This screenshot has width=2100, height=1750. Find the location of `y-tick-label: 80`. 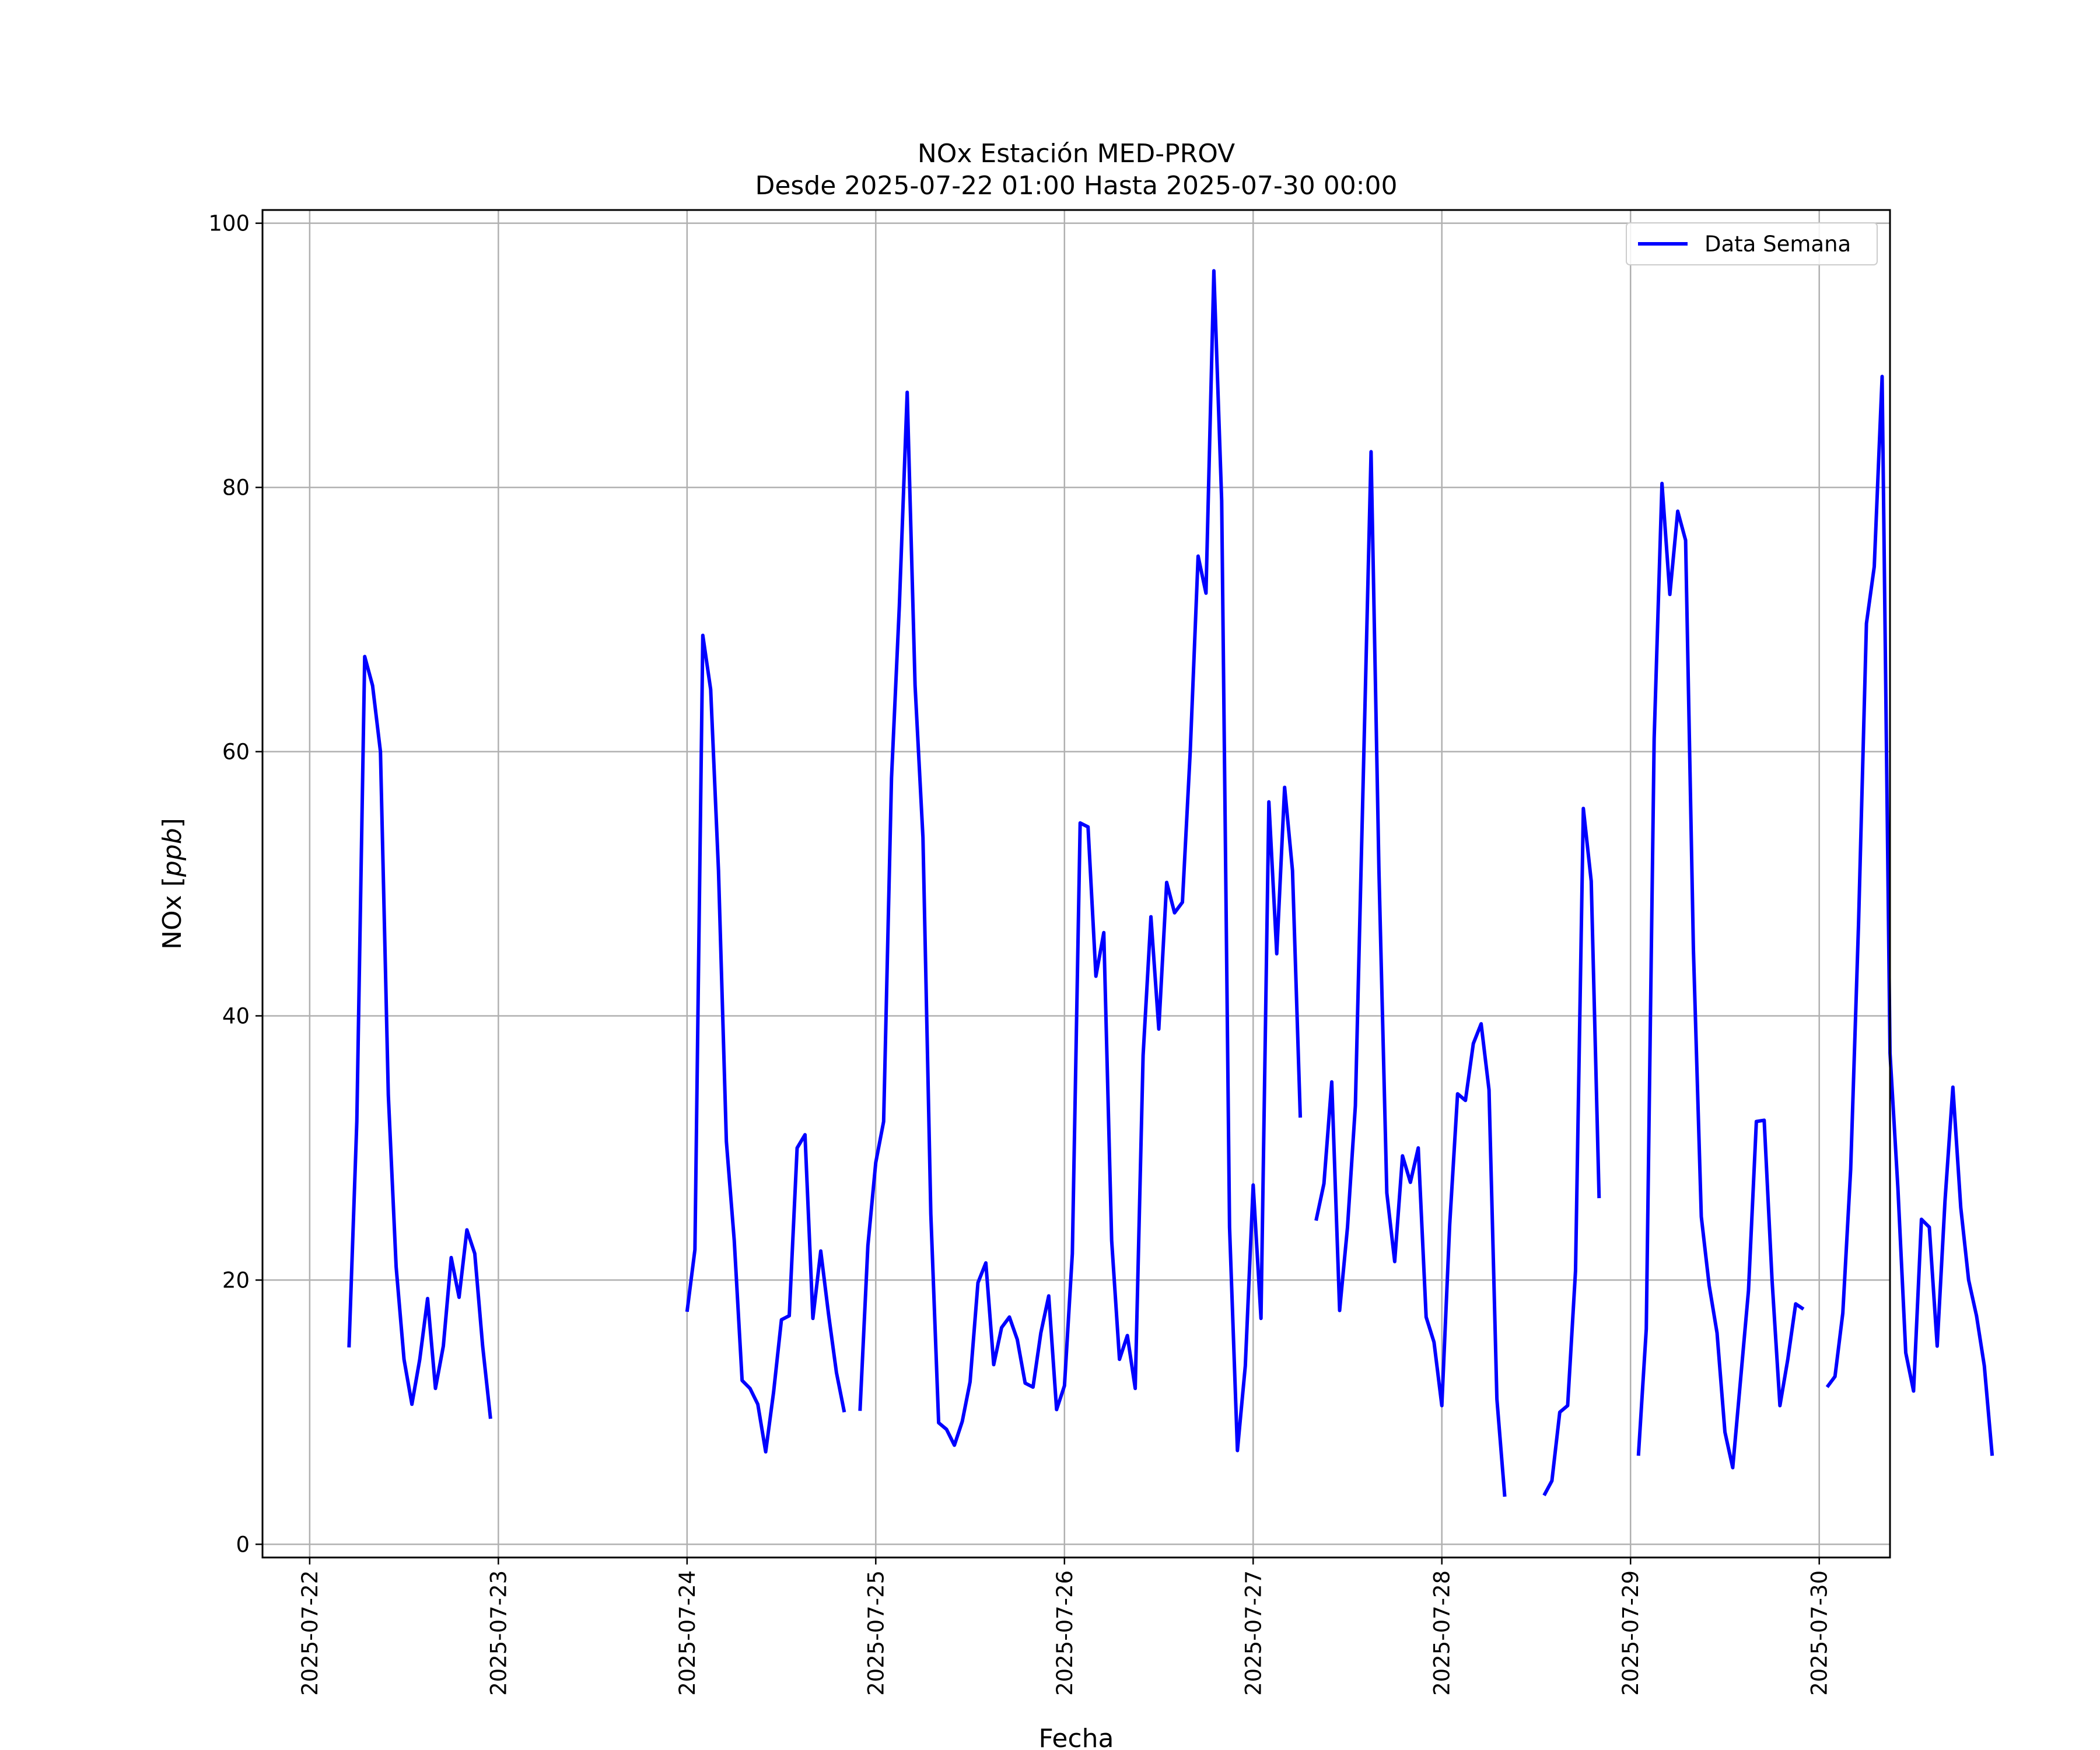

y-tick-label: 80 is located at coordinates (236, 488).